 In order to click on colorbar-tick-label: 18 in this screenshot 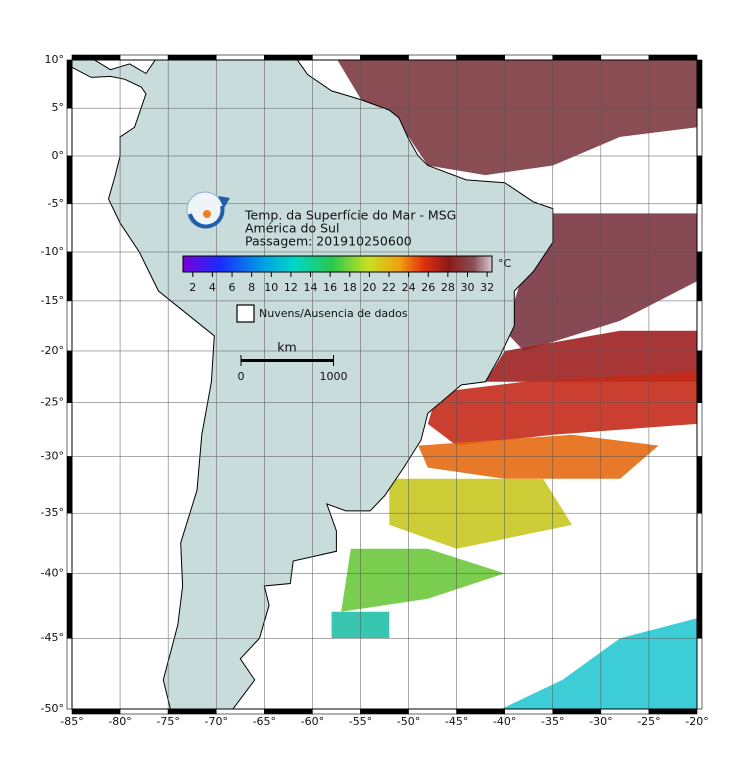, I will do `click(350, 287)`.